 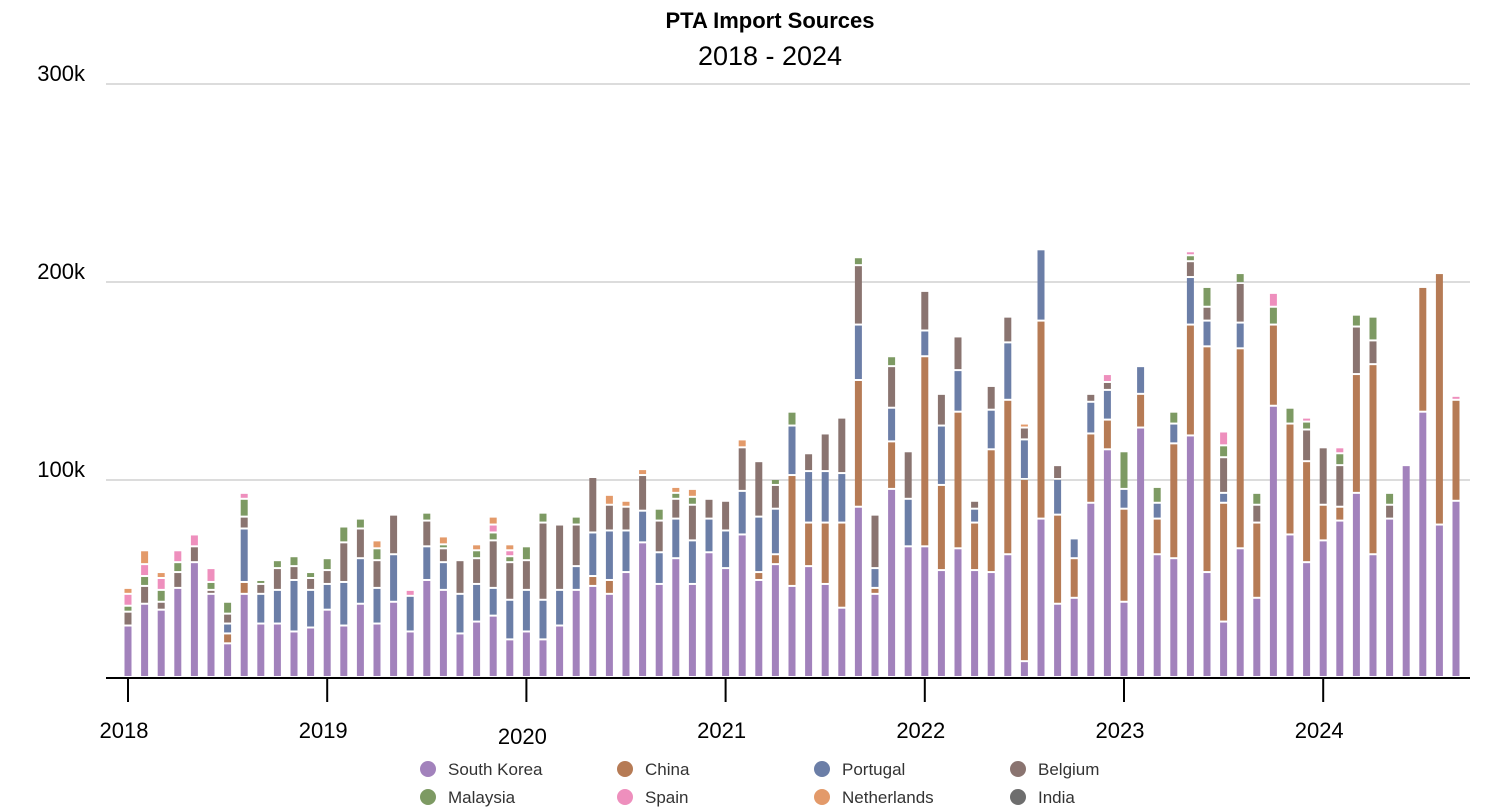 What do you see at coordinates (888, 797) in the screenshot?
I see `legend-label-netherlands: Netherlands` at bounding box center [888, 797].